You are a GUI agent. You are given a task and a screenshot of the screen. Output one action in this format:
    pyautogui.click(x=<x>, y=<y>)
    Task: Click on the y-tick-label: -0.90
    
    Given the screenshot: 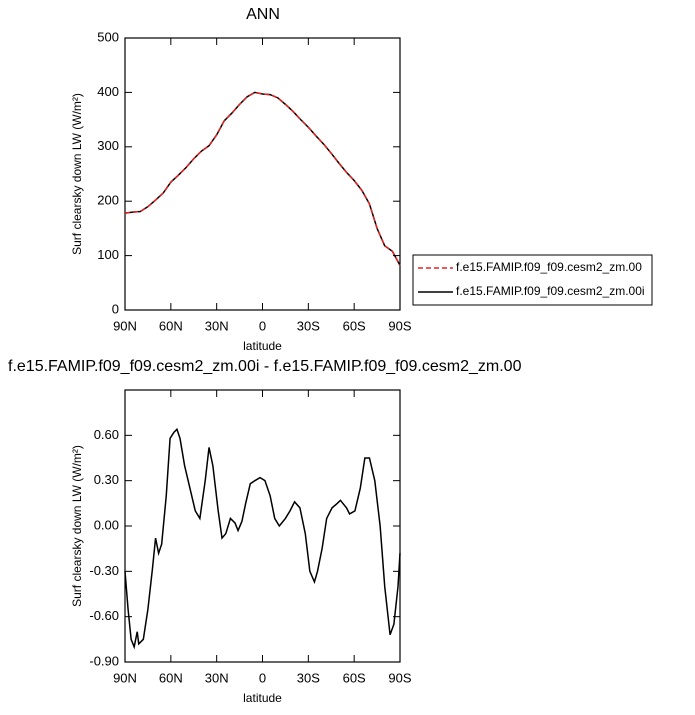 What is the action you would take?
    pyautogui.click(x=104, y=660)
    